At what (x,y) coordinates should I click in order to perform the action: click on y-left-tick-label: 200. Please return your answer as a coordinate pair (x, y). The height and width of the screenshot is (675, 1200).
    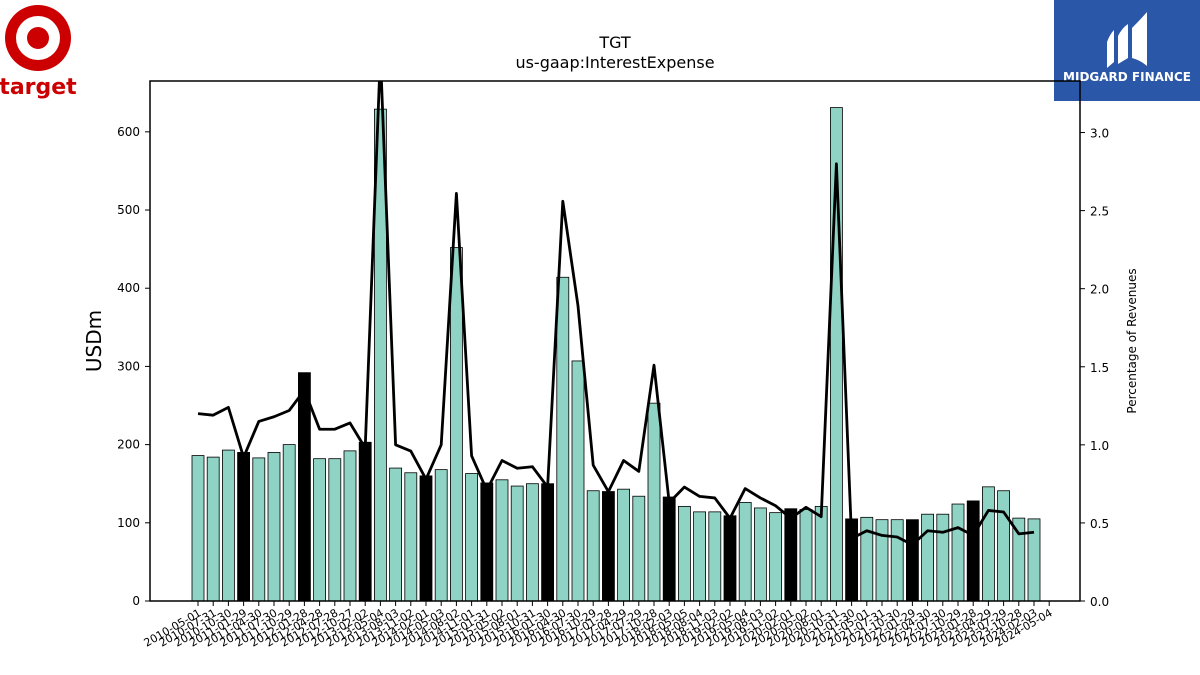
    Looking at the image, I should click on (128, 445).